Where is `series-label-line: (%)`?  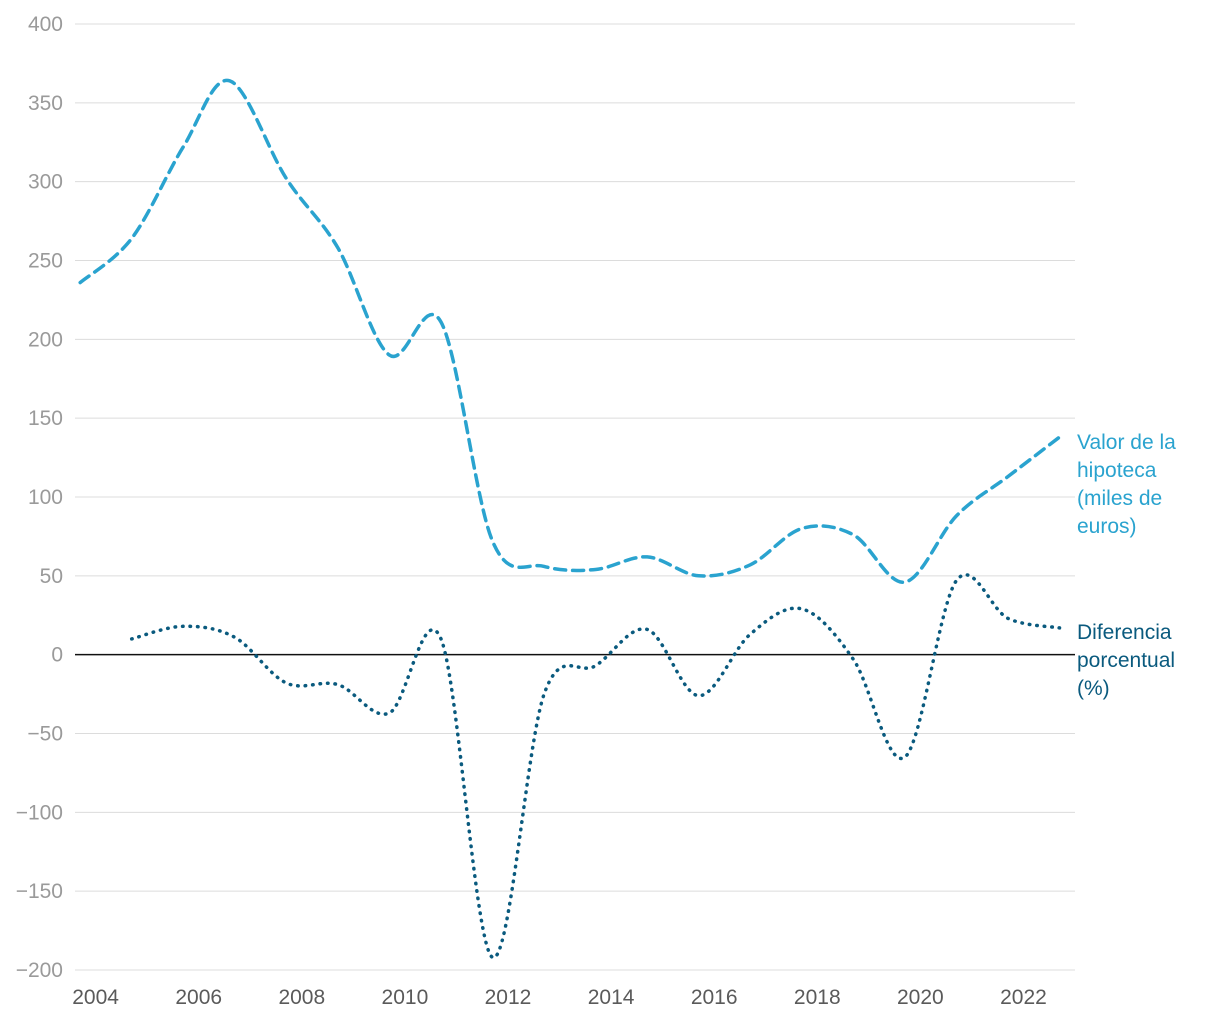
series-label-line: (%) is located at coordinates (1093, 688).